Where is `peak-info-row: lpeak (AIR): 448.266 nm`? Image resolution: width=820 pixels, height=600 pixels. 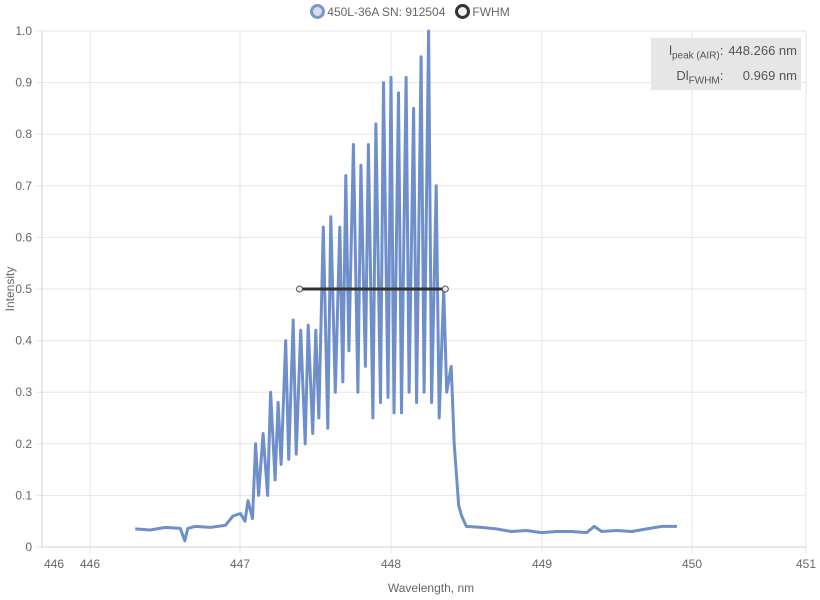 peak-info-row: lpeak (AIR): 448.266 nm is located at coordinates (733, 52).